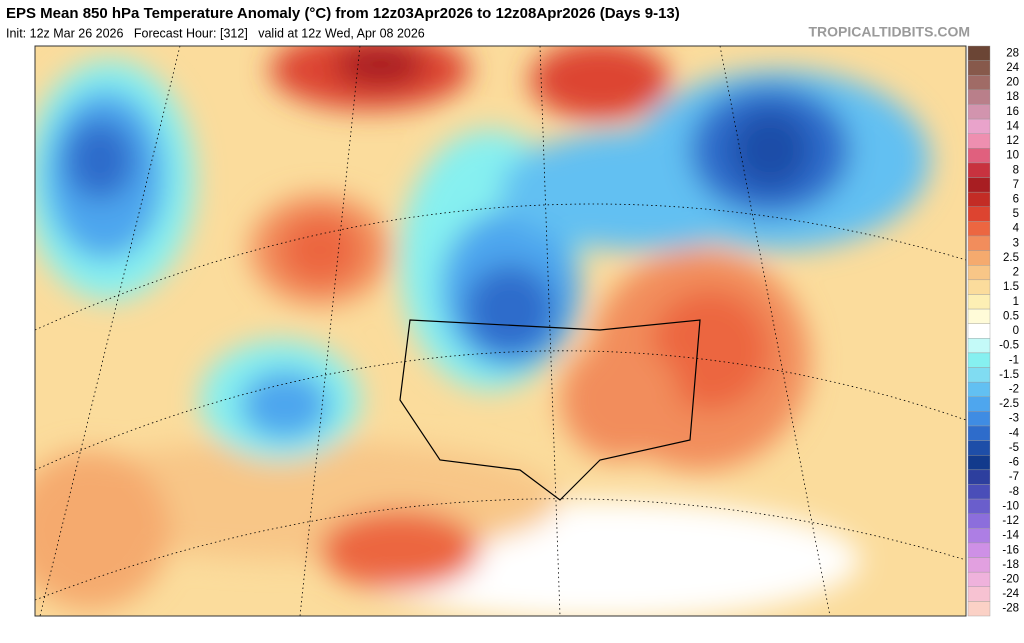 This screenshot has width=1024, height=643. What do you see at coordinates (1010, 565) in the screenshot?
I see `legend-label: -18` at bounding box center [1010, 565].